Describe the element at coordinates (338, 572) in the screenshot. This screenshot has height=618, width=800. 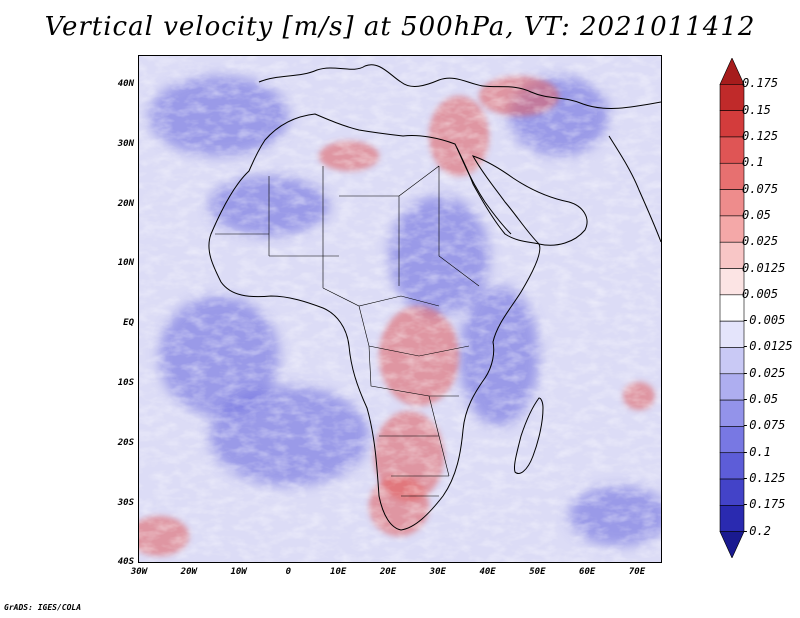
I see `longitude-label: 10E` at that location.